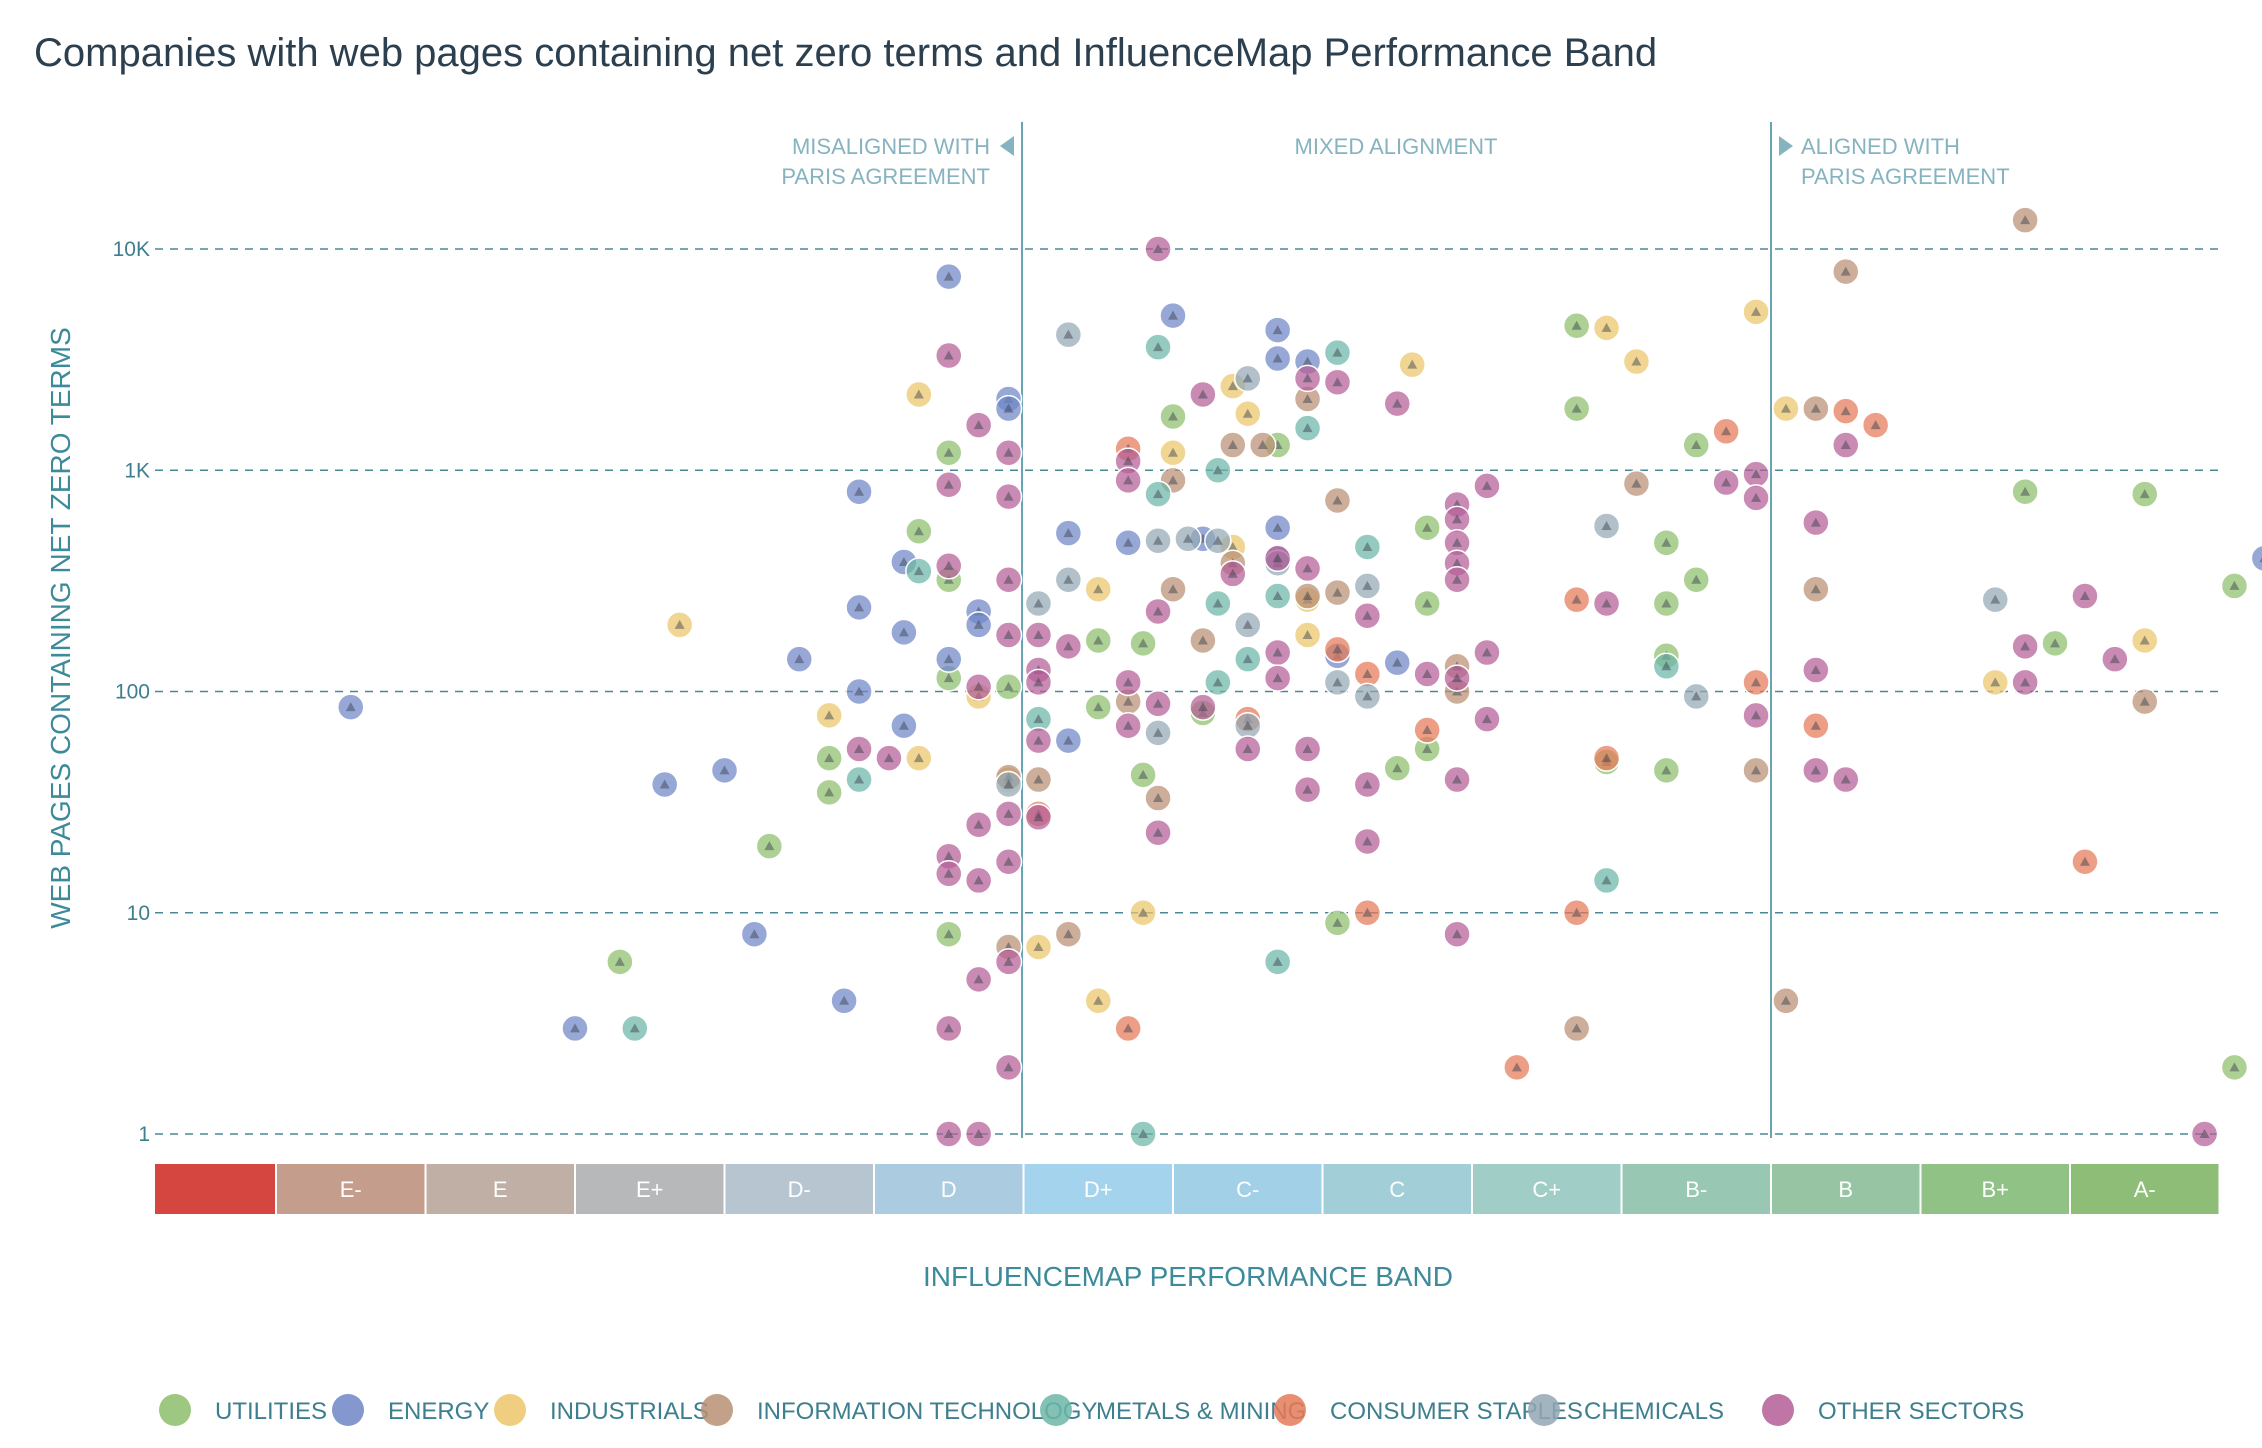 Image resolution: width=2262 pixels, height=1448 pixels. Describe the element at coordinates (138, 913) in the screenshot. I see `y-tick-label: 10` at that location.